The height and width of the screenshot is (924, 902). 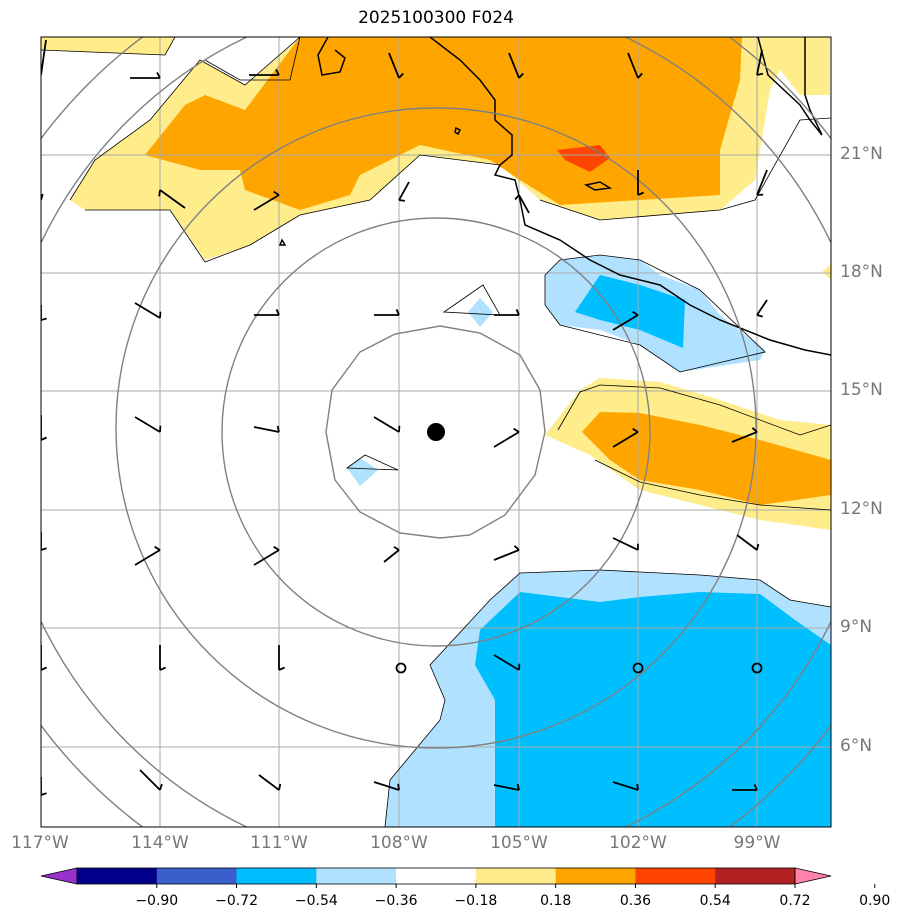 I want to click on colorbar-extend-high, so click(x=813, y=876).